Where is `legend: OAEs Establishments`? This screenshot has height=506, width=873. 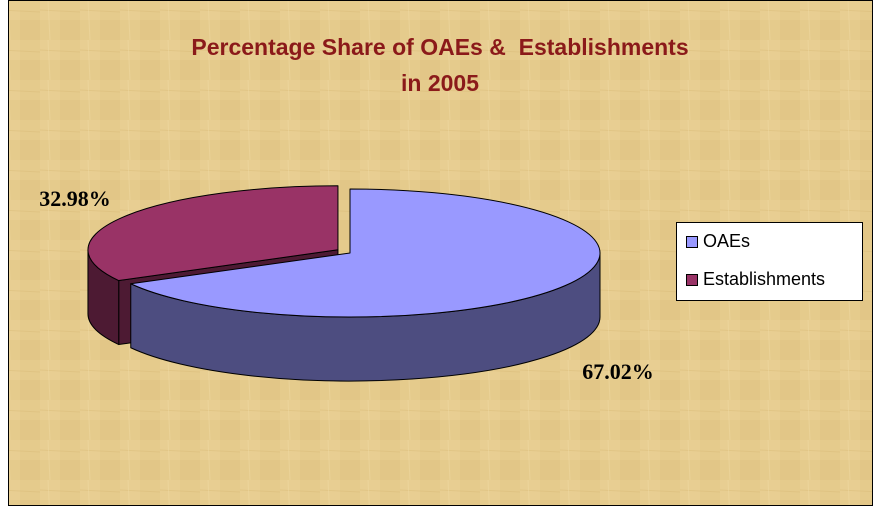 legend: OAEs Establishments is located at coordinates (769, 261).